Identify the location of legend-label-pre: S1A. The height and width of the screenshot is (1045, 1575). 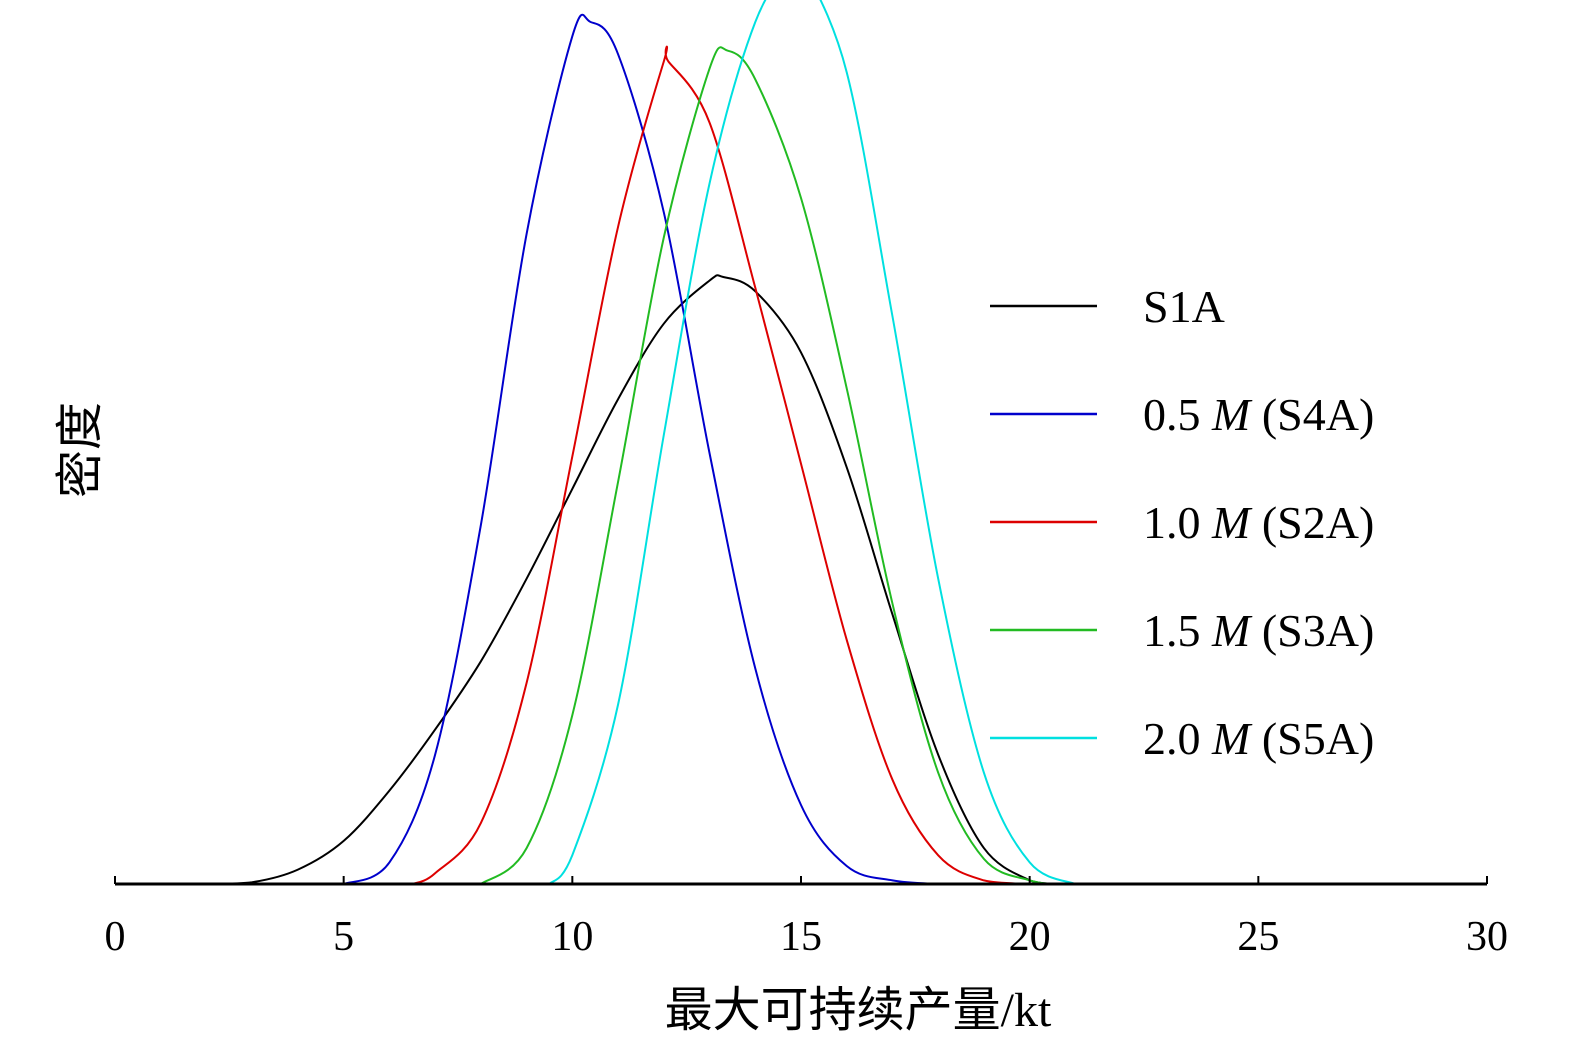
(1184, 306).